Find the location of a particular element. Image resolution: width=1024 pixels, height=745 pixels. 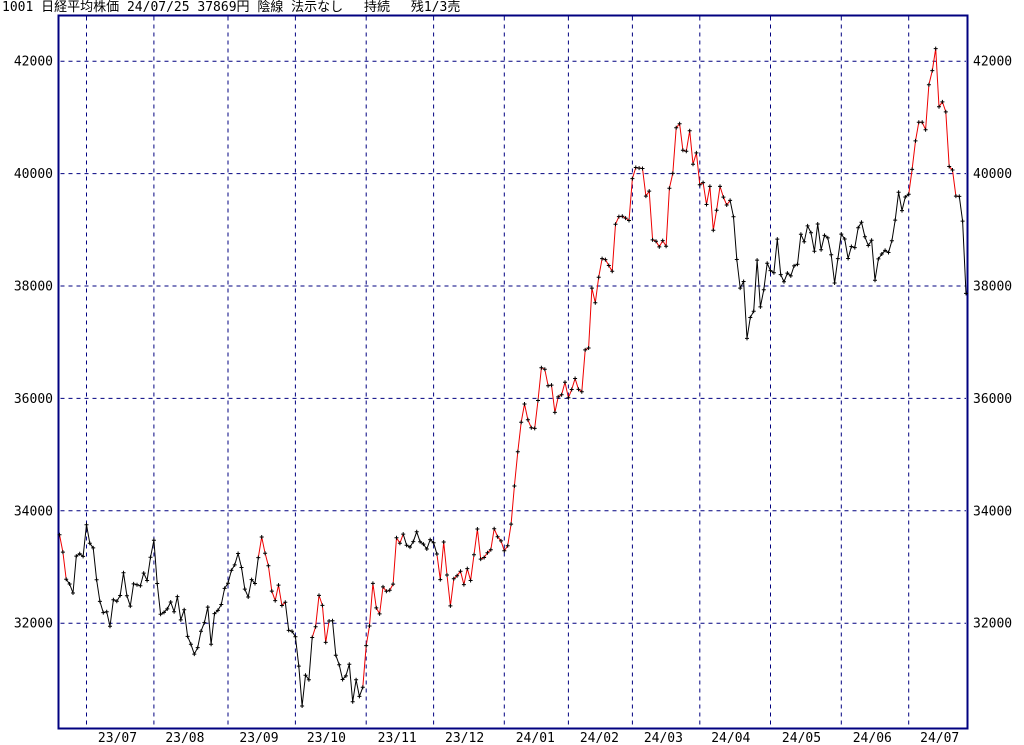

x-axis-label: 24/07 is located at coordinates (939, 738).